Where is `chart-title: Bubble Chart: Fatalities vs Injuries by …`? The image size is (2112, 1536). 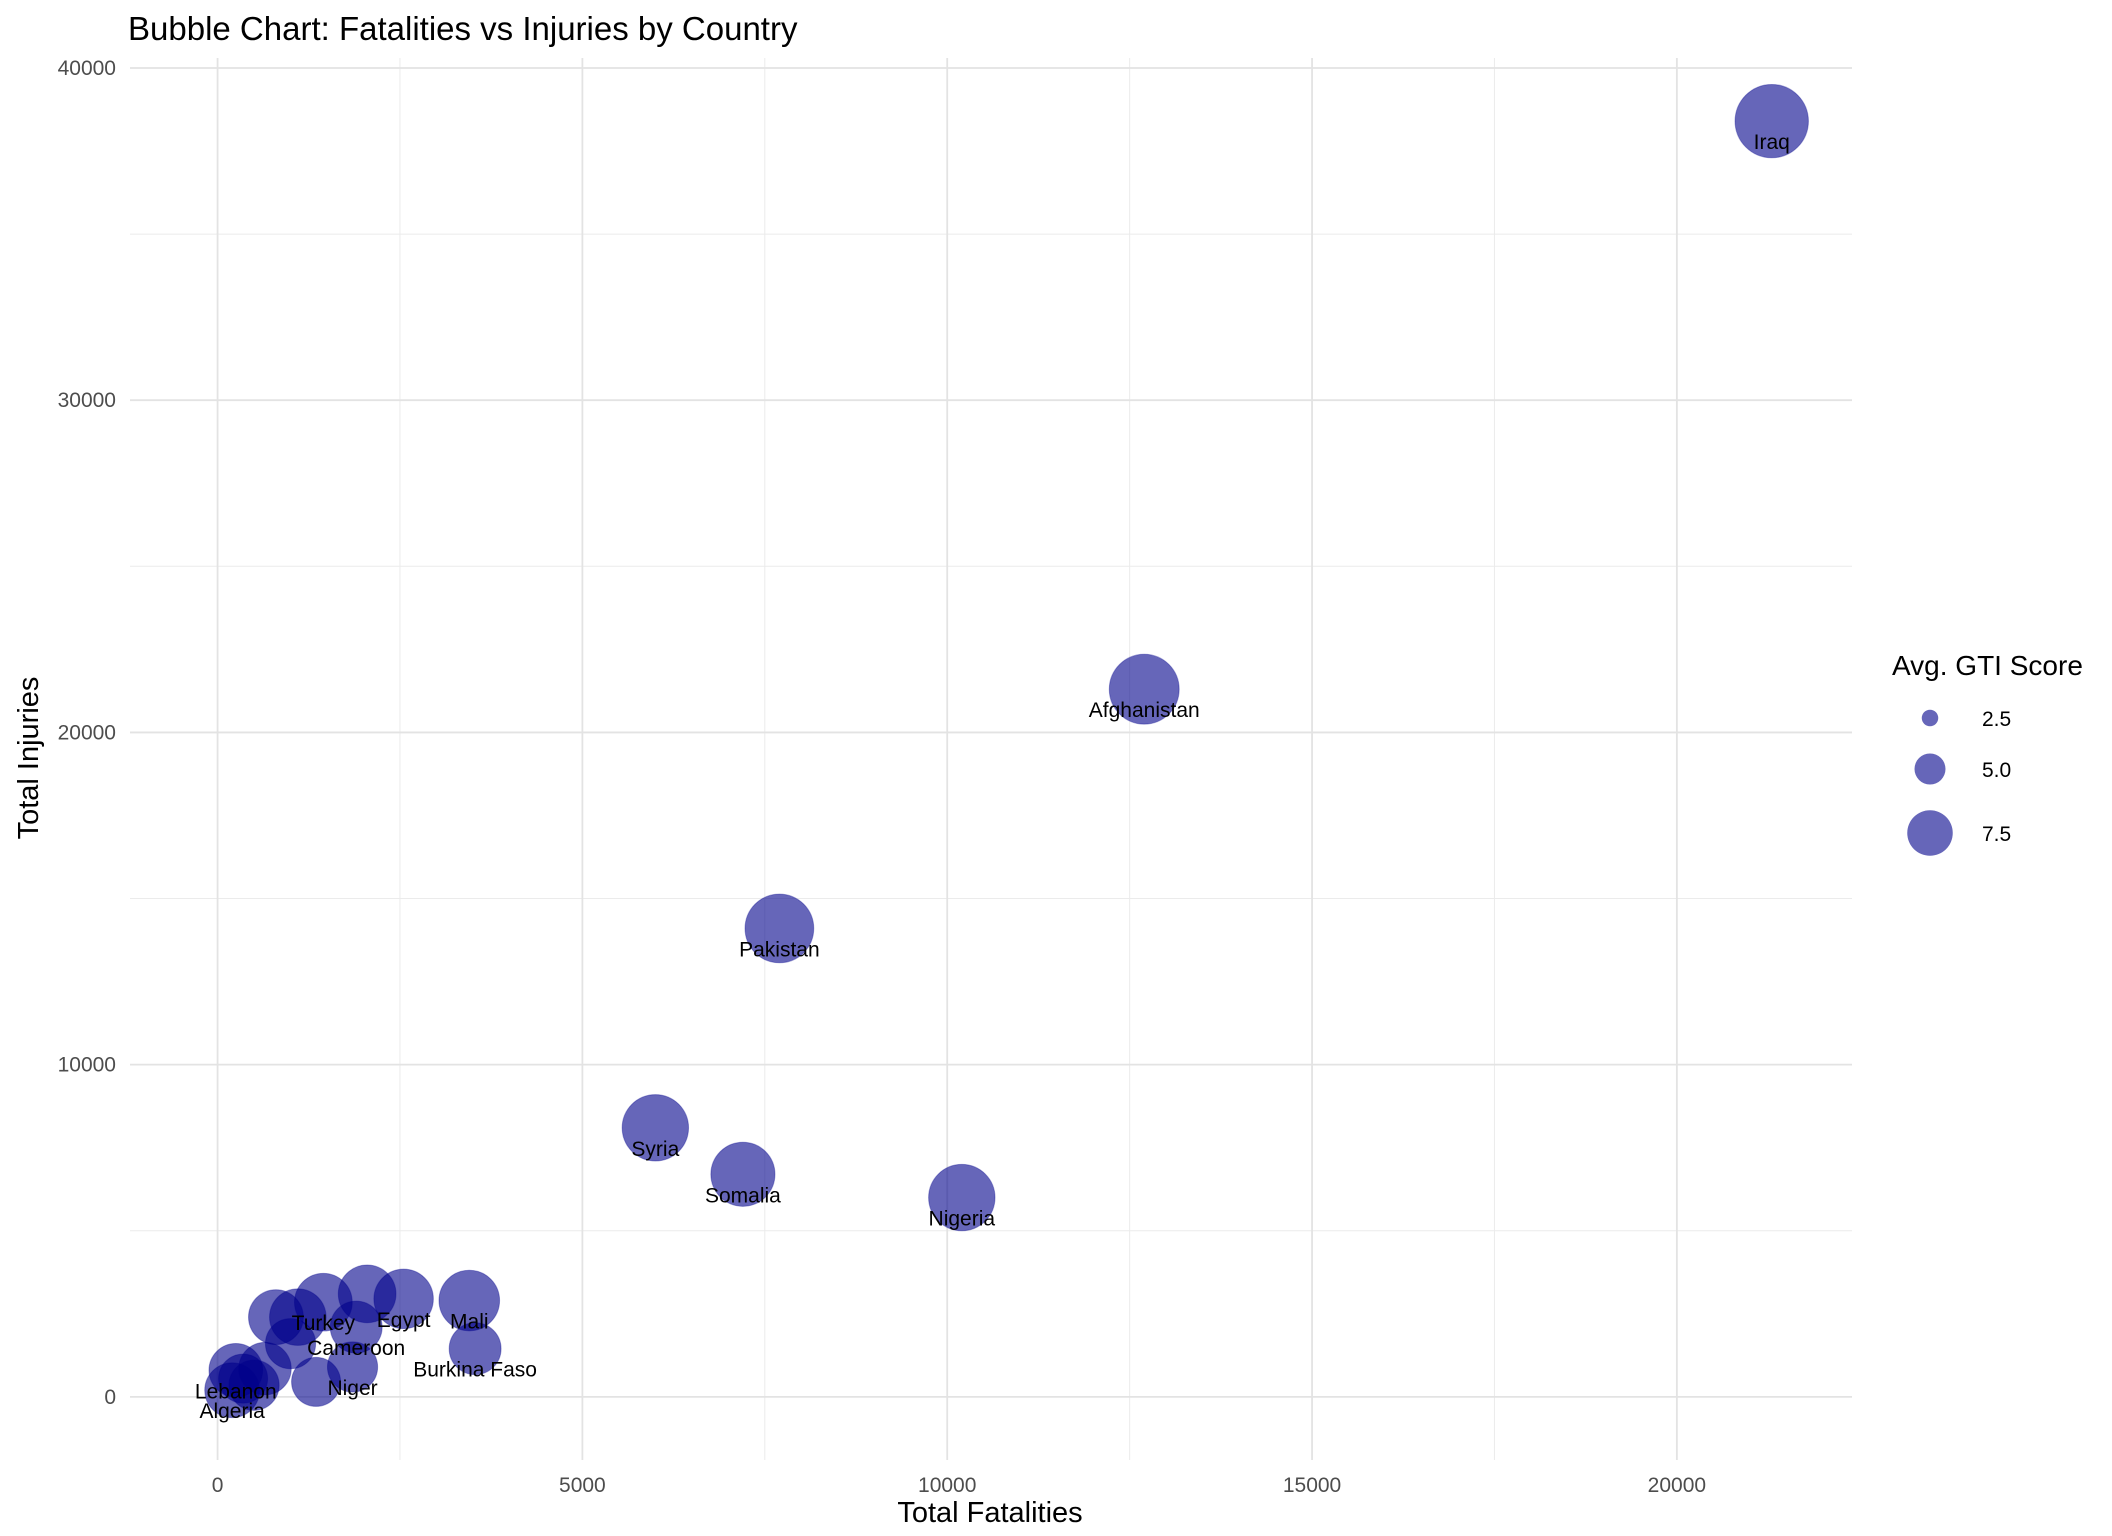 chart-title: Bubble Chart: Fatalities vs Injuries by … is located at coordinates (463, 28).